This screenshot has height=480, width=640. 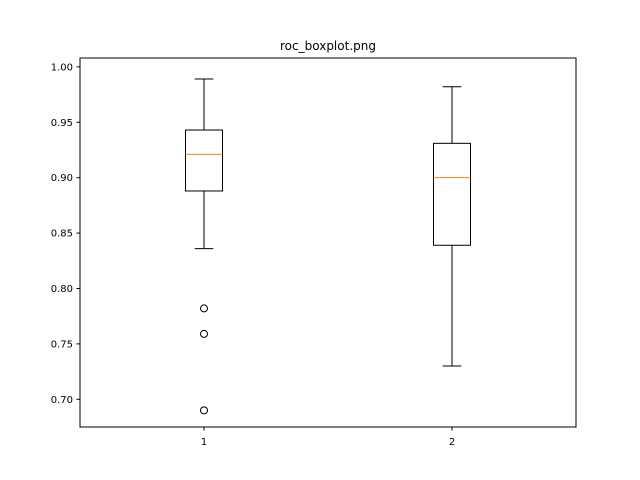 I want to click on y-tick-label: 0.70, so click(x=62, y=400).